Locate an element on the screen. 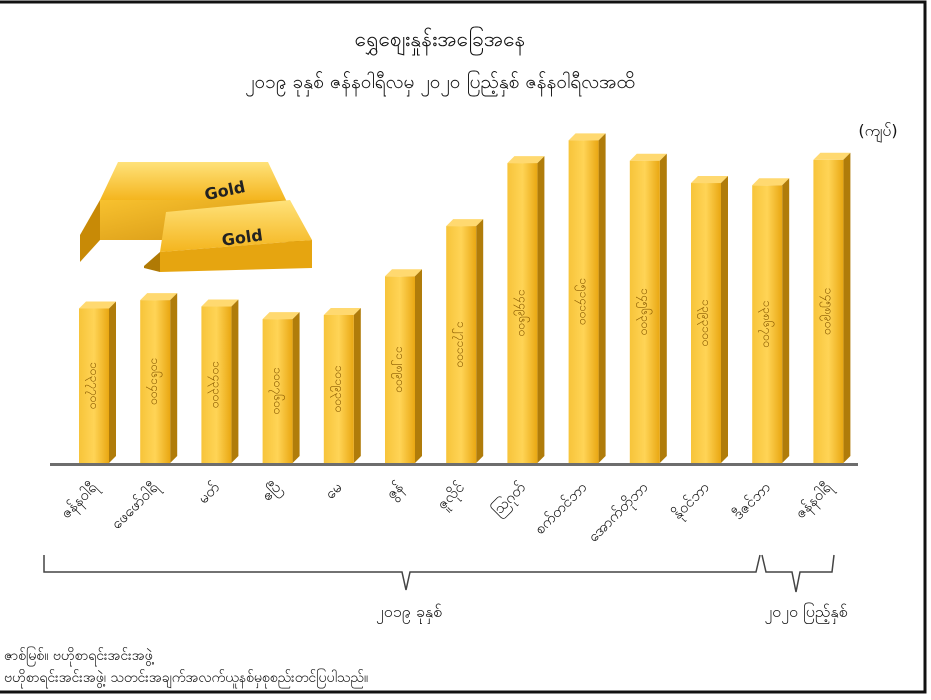  bar-value-label: ၁၁၂၈၉၀၀ is located at coordinates (399, 369).